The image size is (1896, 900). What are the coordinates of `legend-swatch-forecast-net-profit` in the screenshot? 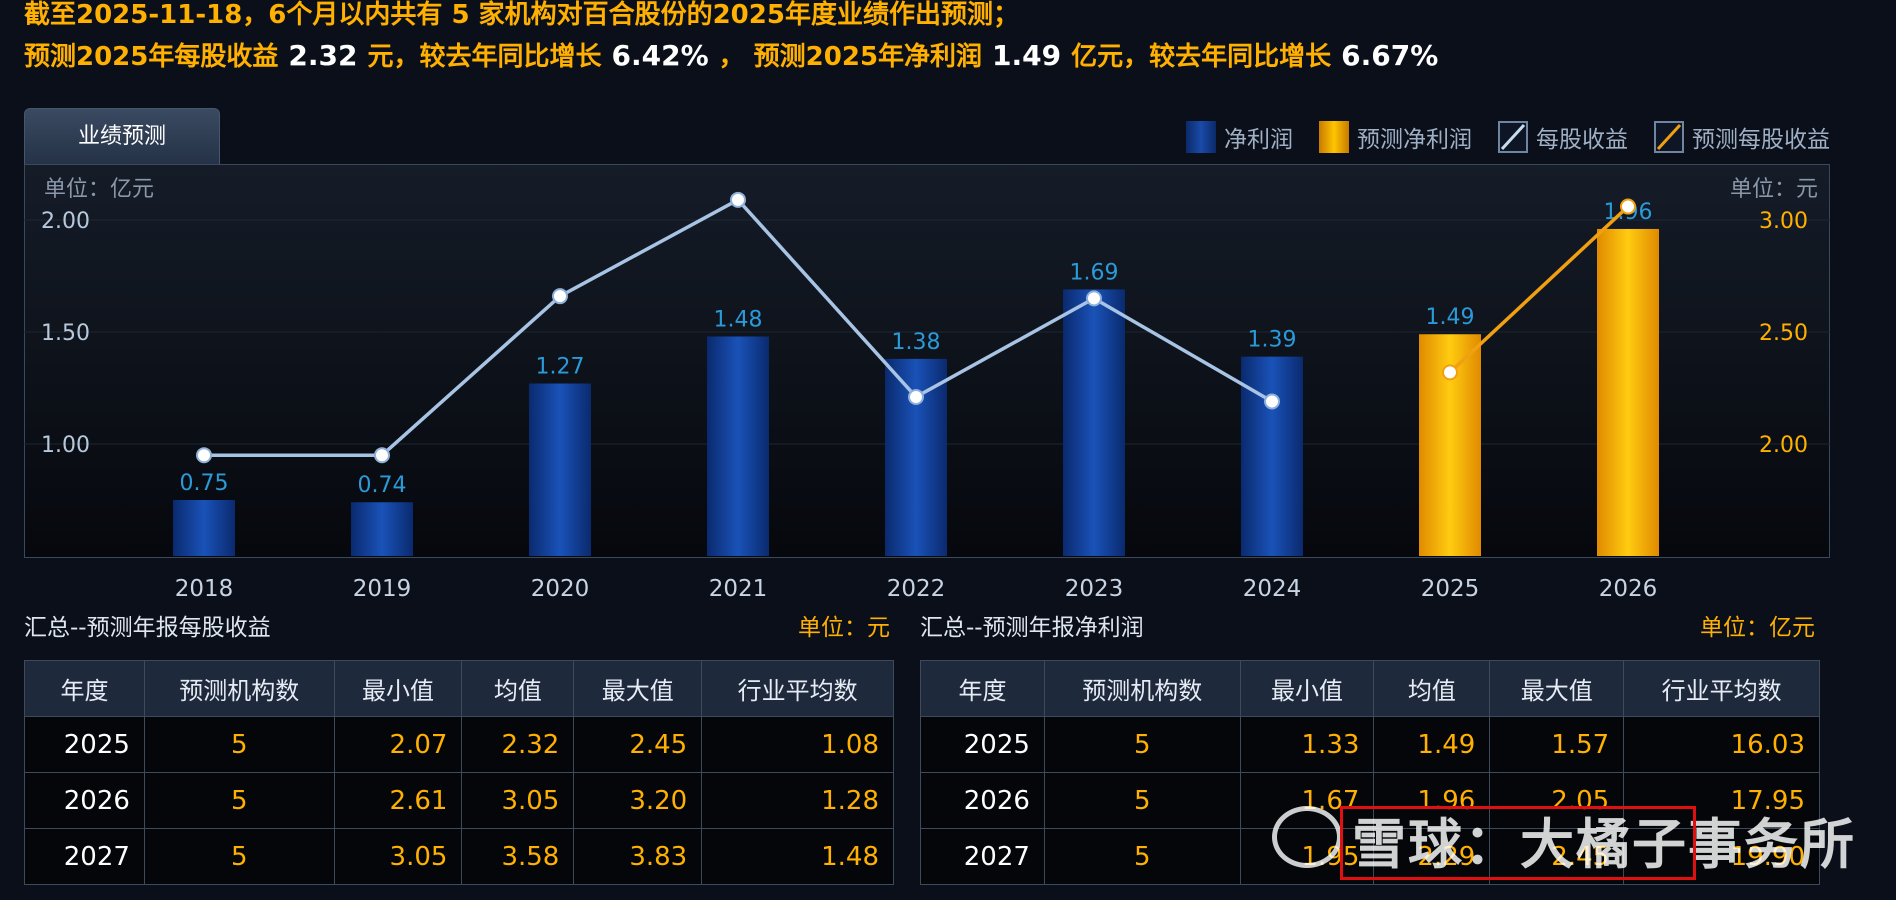 It's located at (1334, 137).